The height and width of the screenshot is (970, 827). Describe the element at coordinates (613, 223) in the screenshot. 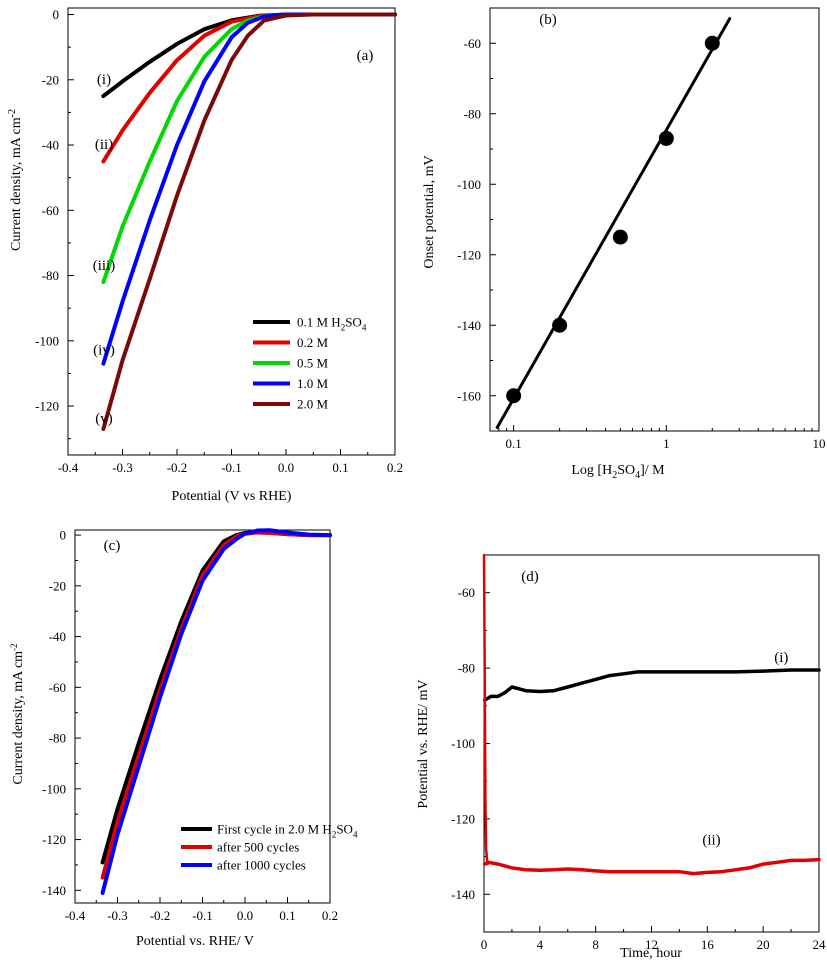

I see `fit-line` at that location.